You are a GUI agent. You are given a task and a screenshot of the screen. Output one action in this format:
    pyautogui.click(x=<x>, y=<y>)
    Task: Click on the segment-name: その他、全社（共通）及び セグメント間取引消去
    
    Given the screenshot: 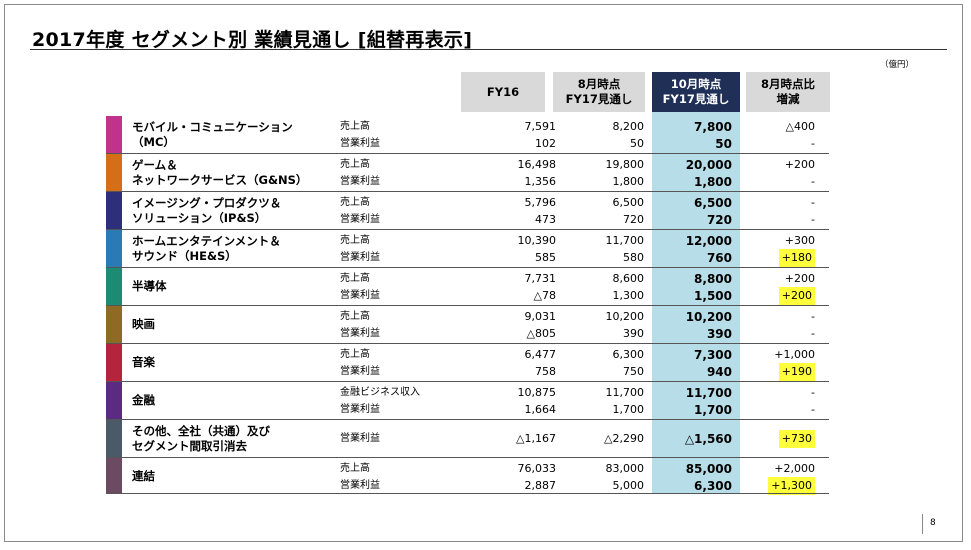 What is the action you would take?
    pyautogui.click(x=201, y=439)
    